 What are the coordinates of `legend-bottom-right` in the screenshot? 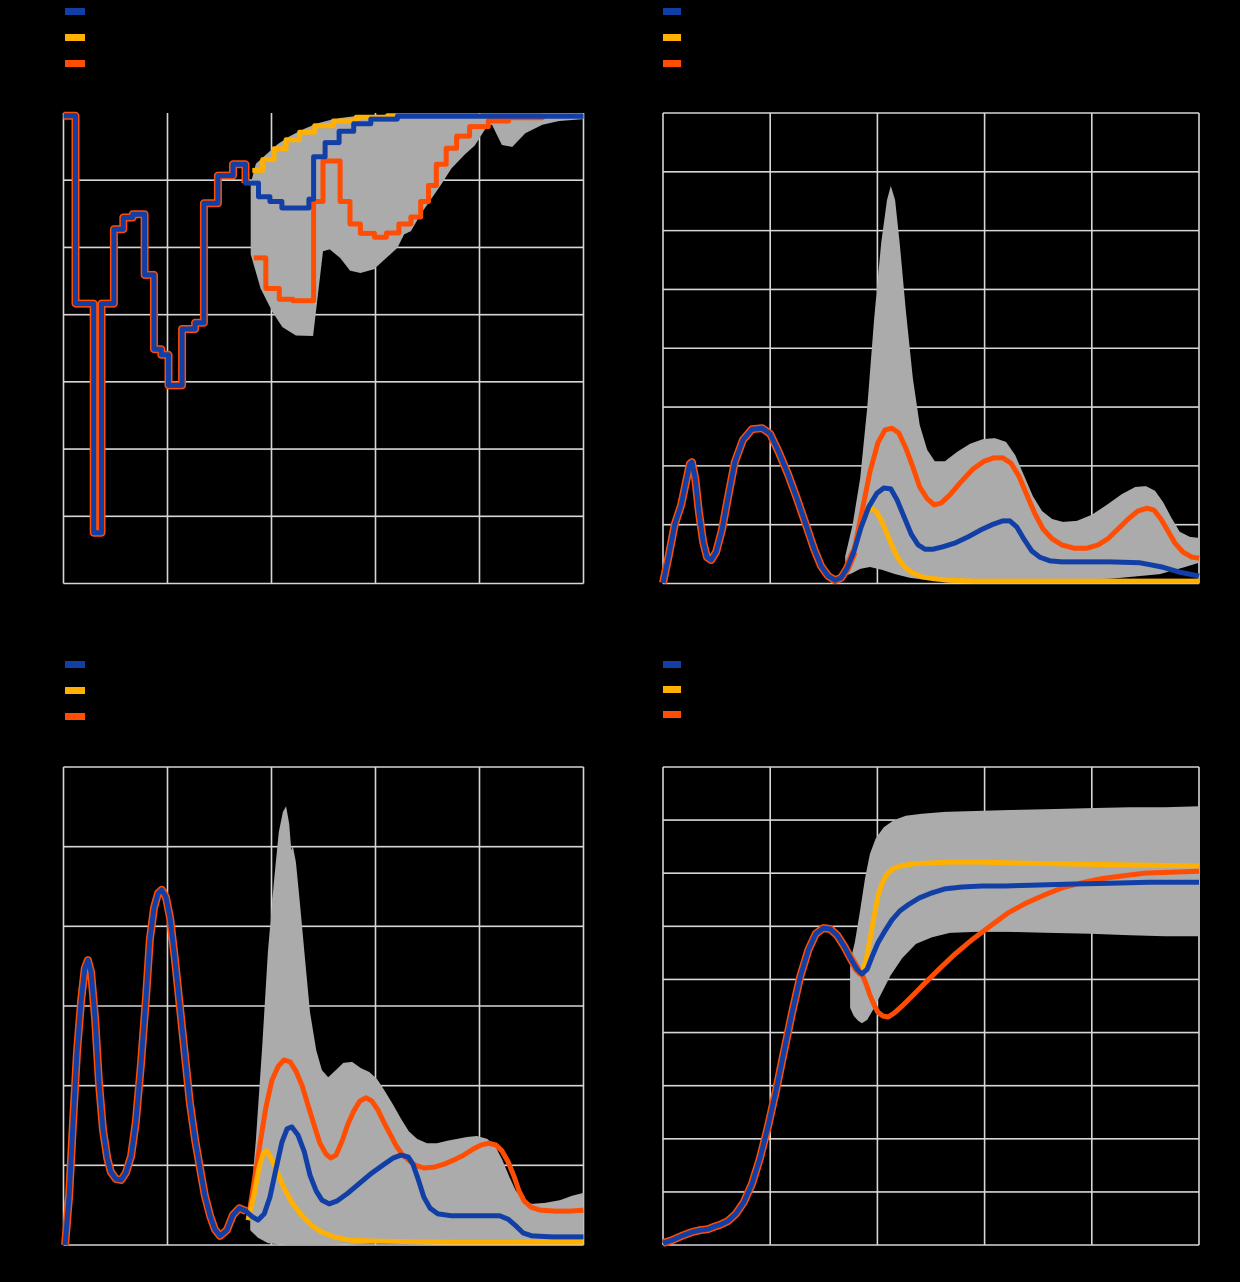 It's located at (672, 689).